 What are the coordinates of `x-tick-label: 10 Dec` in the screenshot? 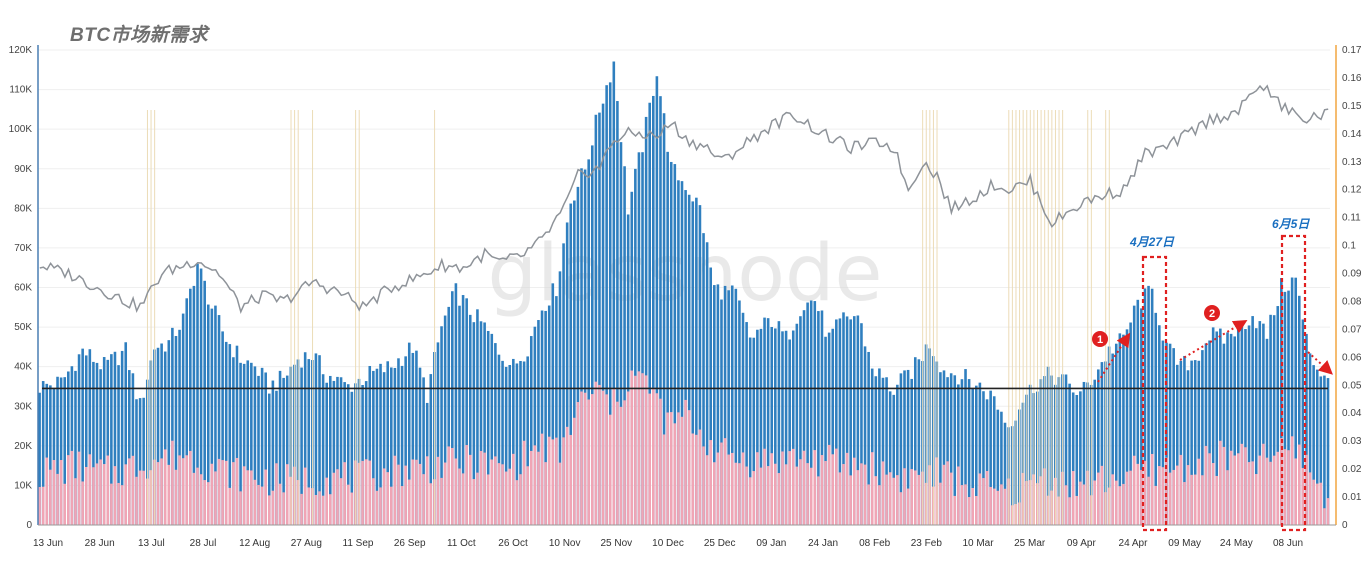 It's located at (668, 543).